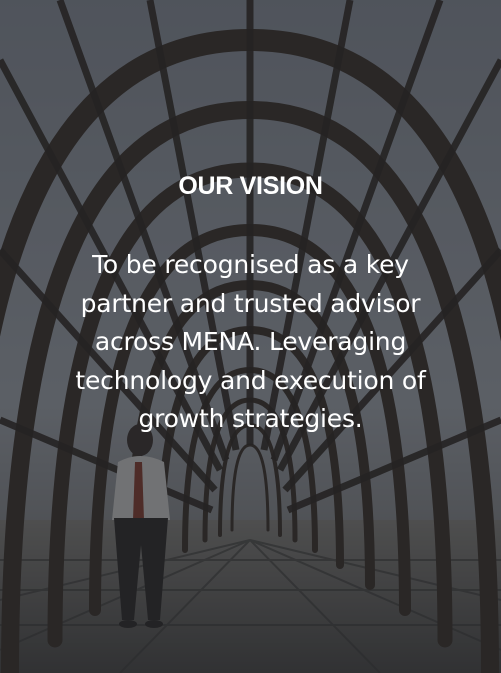 This screenshot has height=673, width=501. Describe the element at coordinates (250, 264) in the screenshot. I see `vision-line: To be recognised as a key` at that location.